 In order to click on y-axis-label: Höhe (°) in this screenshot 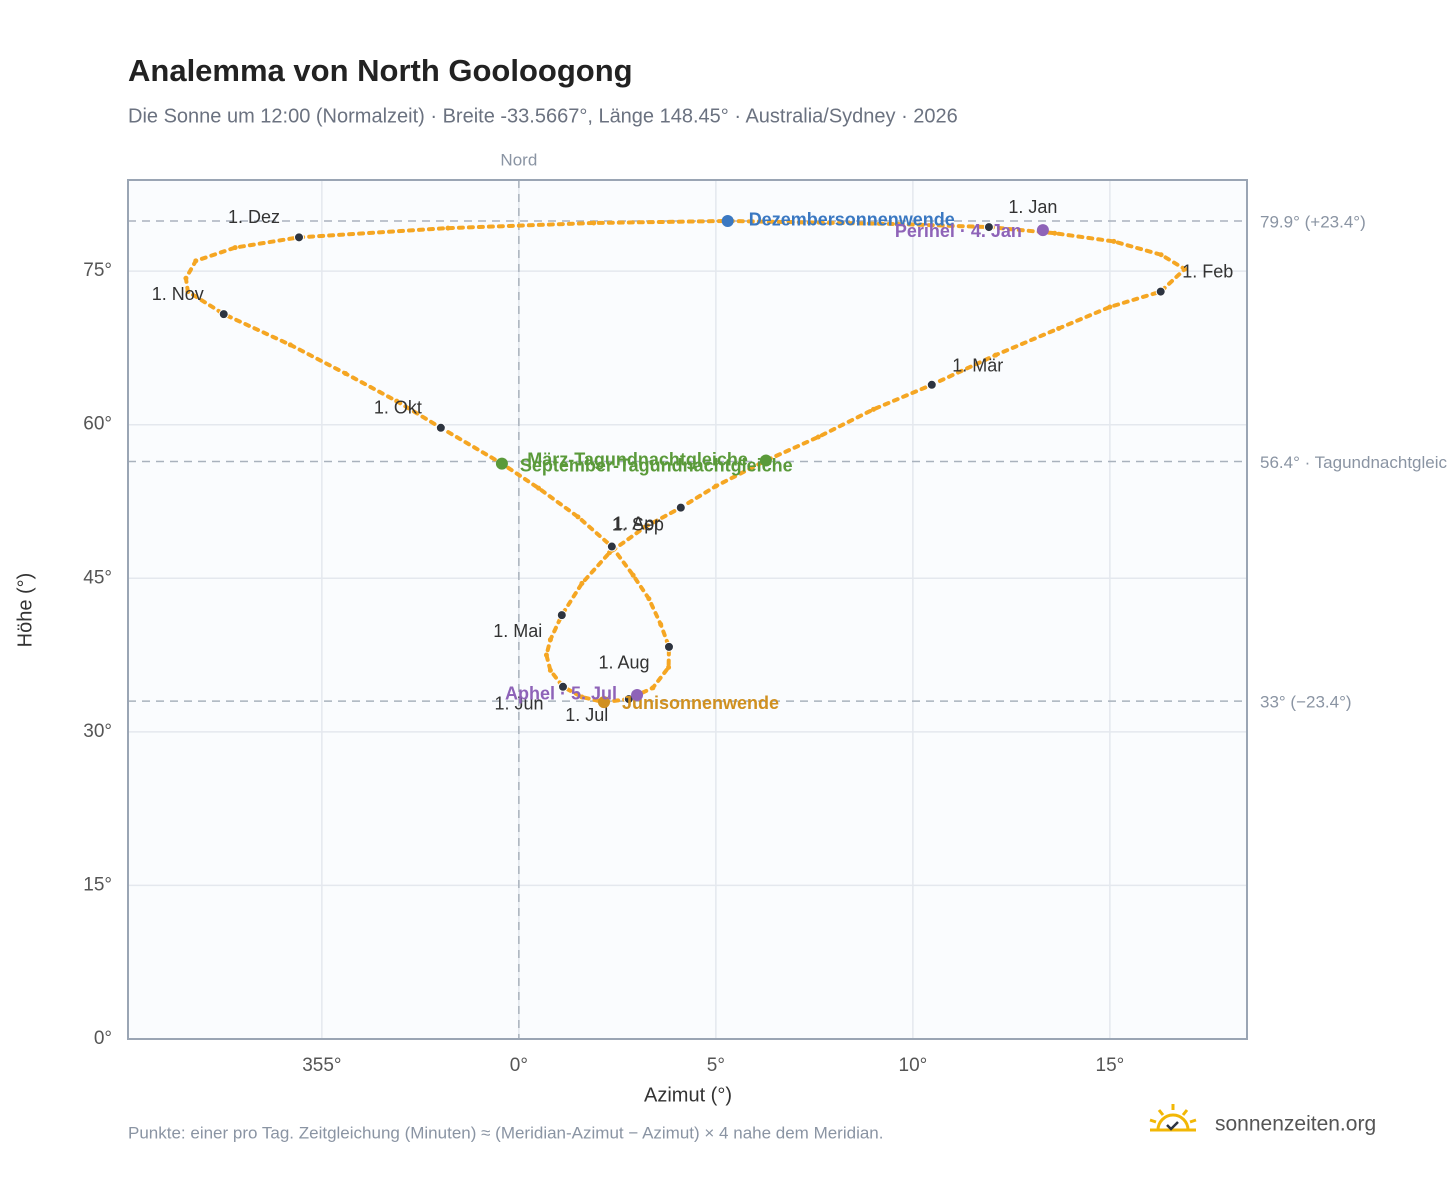, I will do `click(25, 610)`.